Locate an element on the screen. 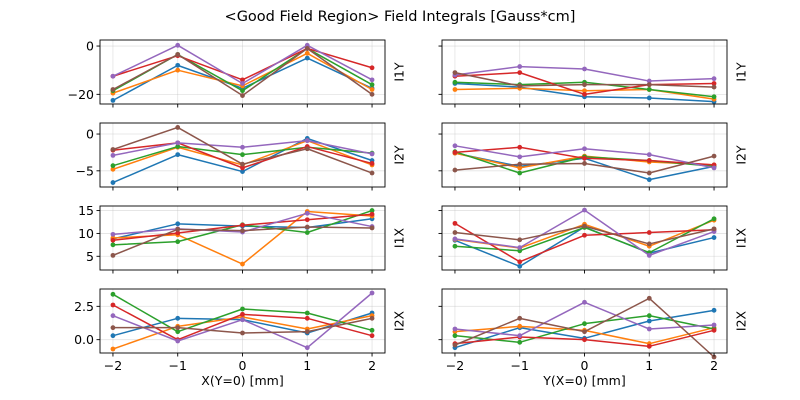  y-tick-label: 15 is located at coordinates (86, 210).